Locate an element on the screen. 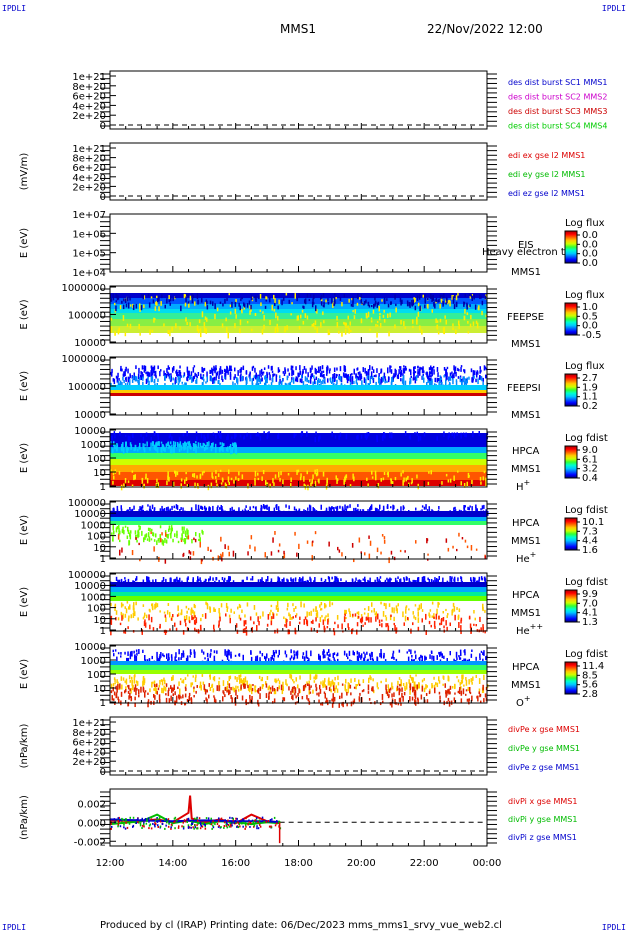 The width and height of the screenshot is (630, 934). y-tick-label: 1e+21 is located at coordinates (89, 149).